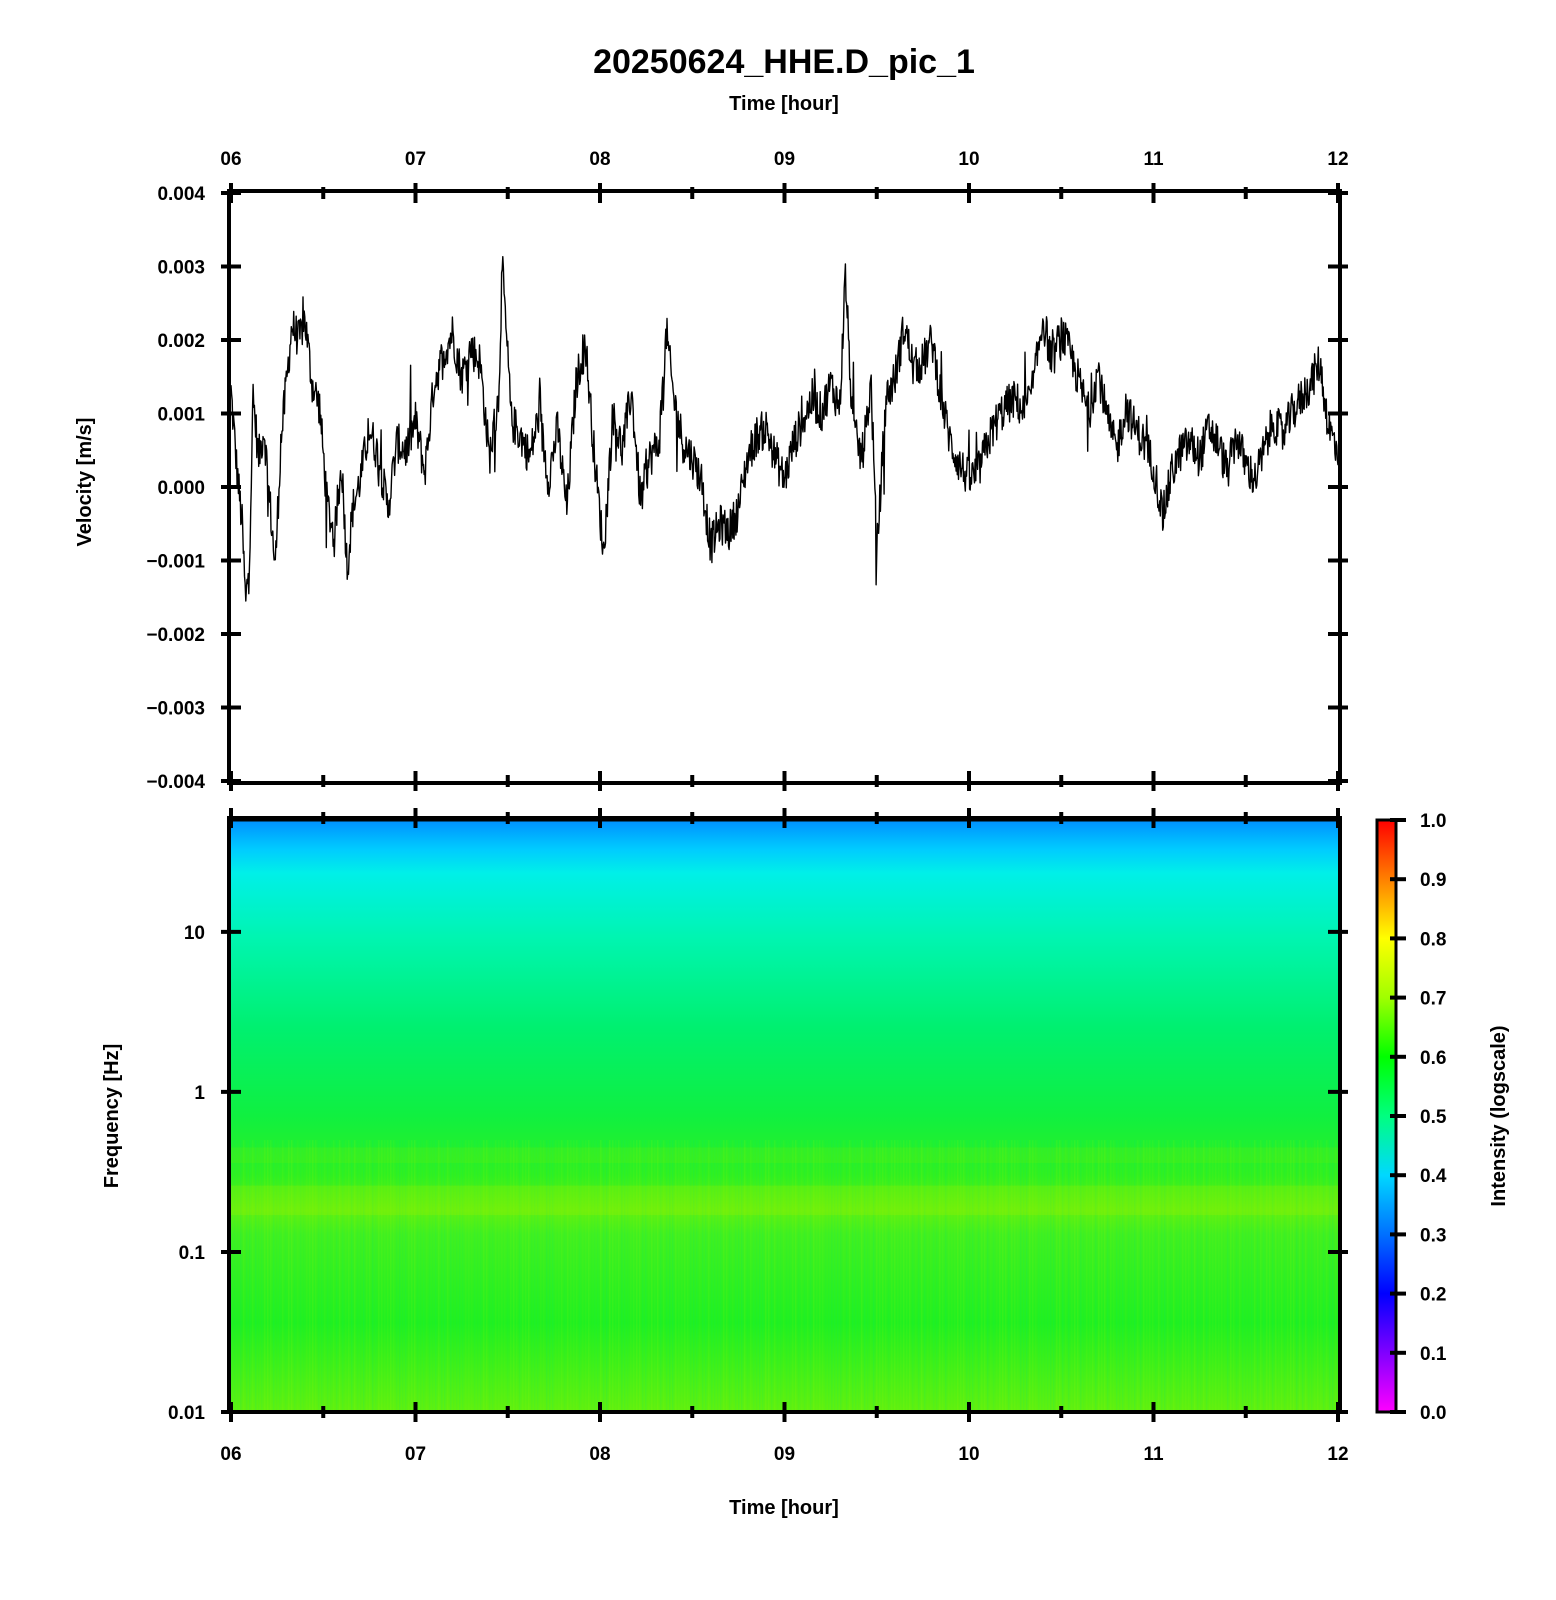  What do you see at coordinates (1418, 1117) in the screenshot?
I see `colorbar-ticks: 1.0 0.9 0.8 0.7 0.6 0.5 0.4 0.3 0.2 0.1 0.0` at bounding box center [1418, 1117].